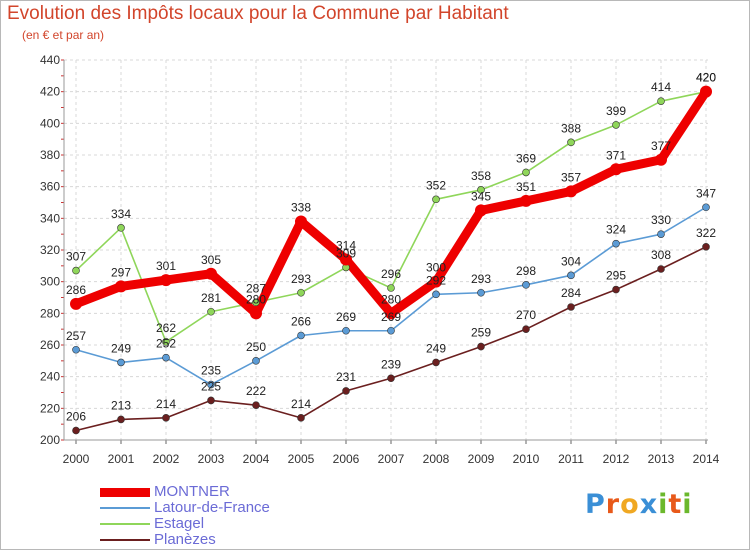 This screenshot has width=750, height=550. What do you see at coordinates (436, 185) in the screenshot?
I see `data-label: 352` at bounding box center [436, 185].